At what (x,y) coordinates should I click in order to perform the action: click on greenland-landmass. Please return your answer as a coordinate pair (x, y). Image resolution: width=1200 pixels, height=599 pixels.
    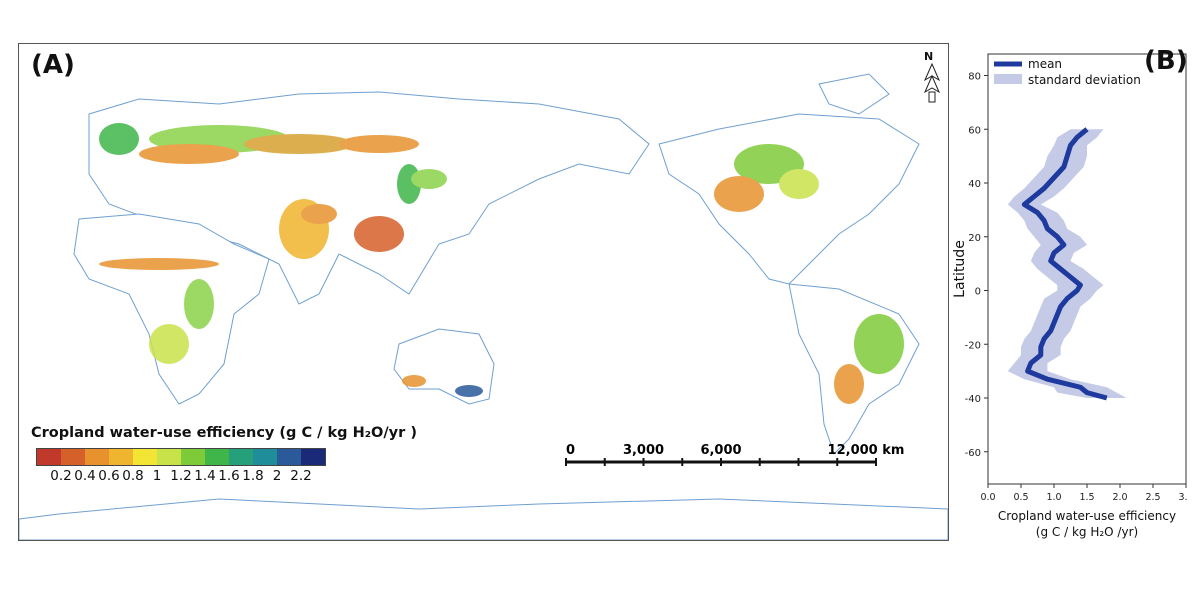
    Looking at the image, I should click on (854, 94).